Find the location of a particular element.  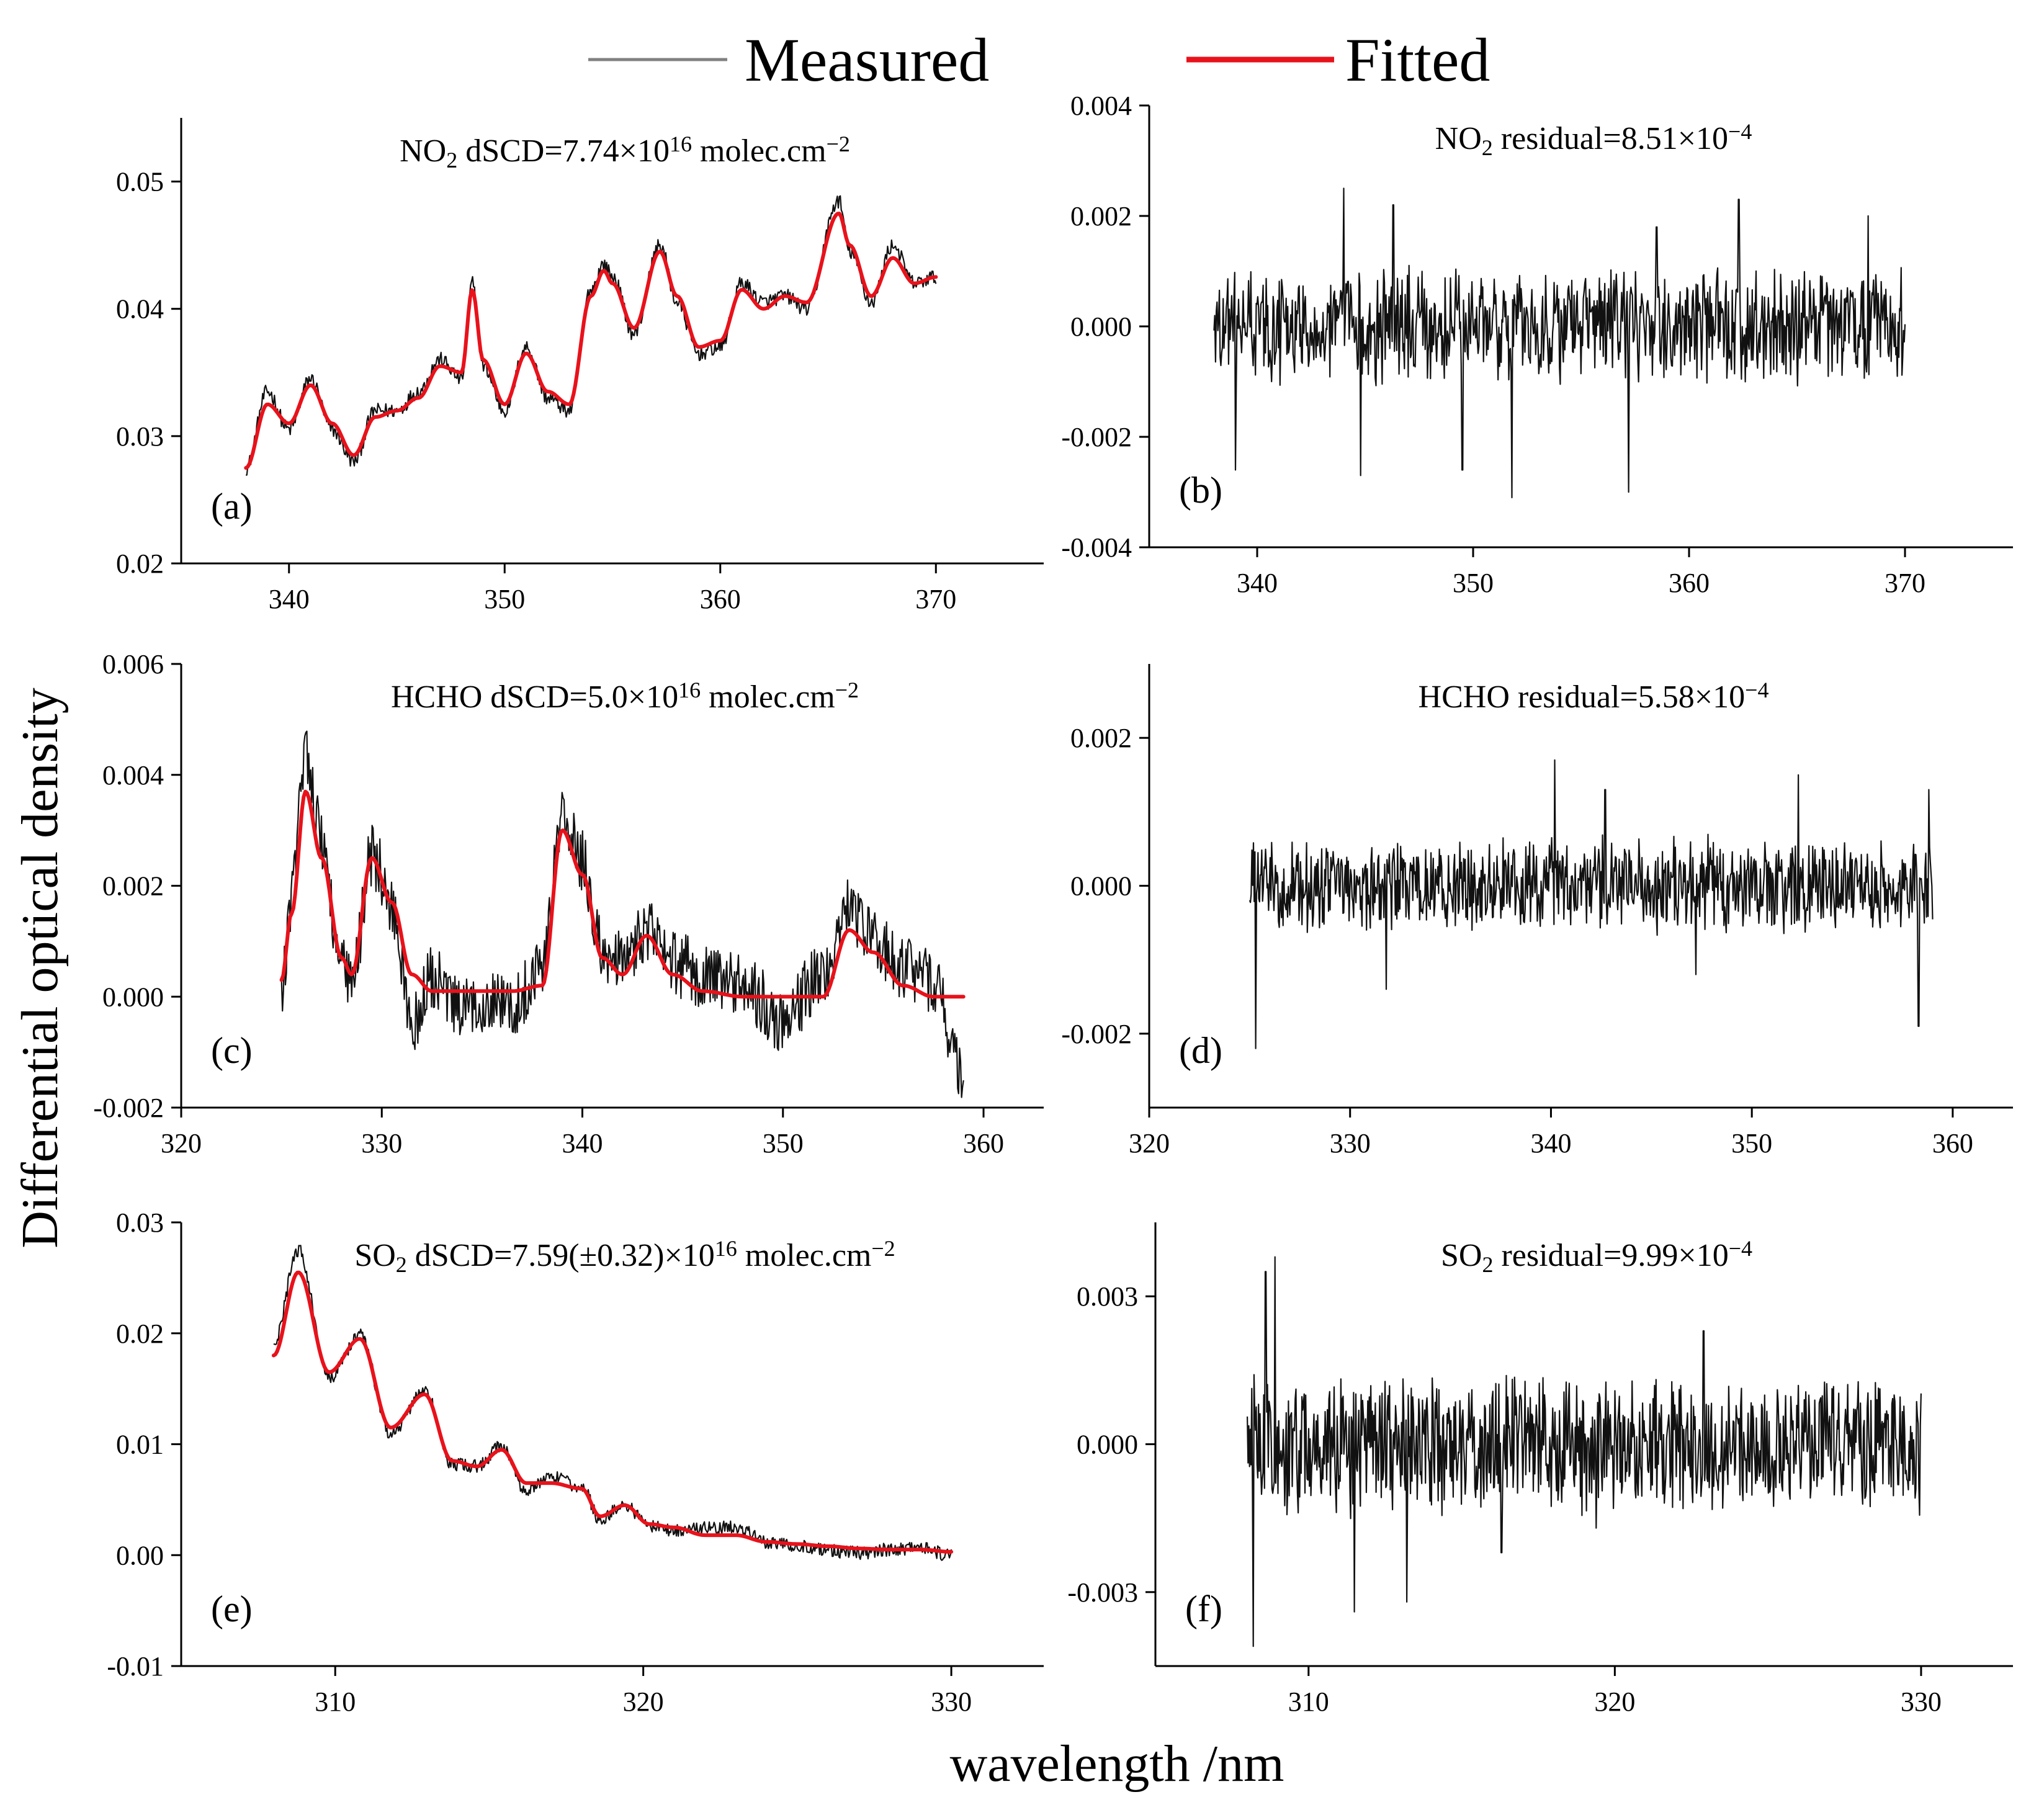

panel-title: SO2 residual=9.99×10−4 is located at coordinates (1596, 1256).